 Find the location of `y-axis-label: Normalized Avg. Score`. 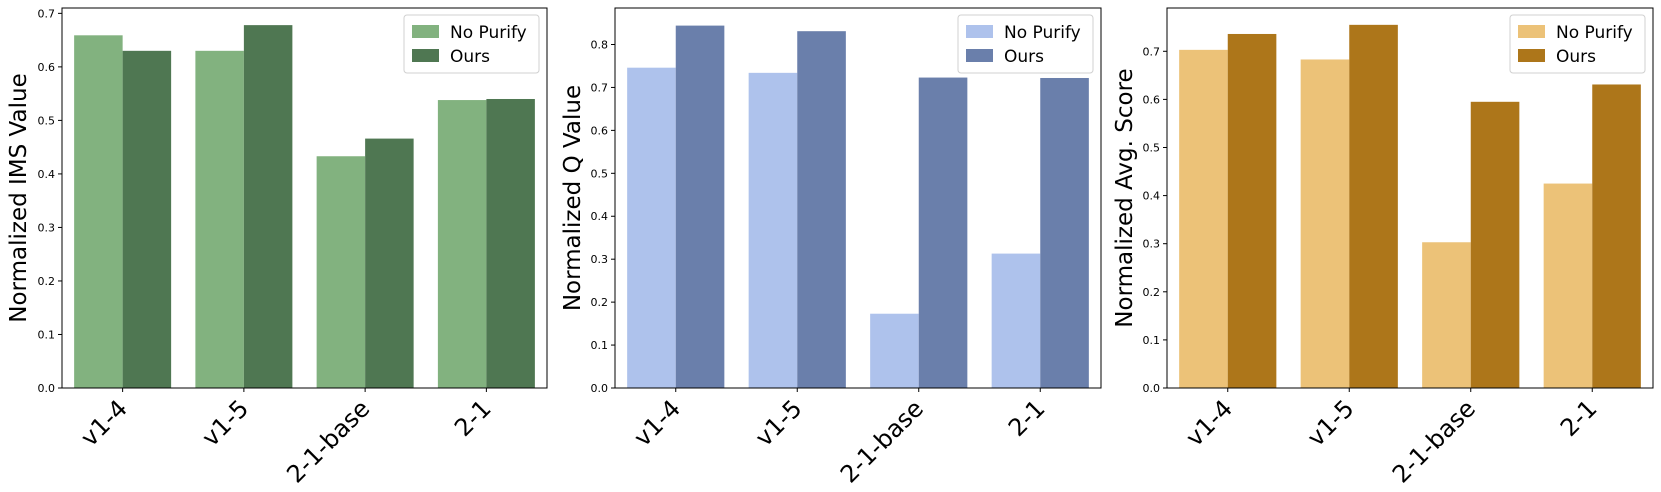

y-axis-label: Normalized Avg. Score is located at coordinates (1125, 197).